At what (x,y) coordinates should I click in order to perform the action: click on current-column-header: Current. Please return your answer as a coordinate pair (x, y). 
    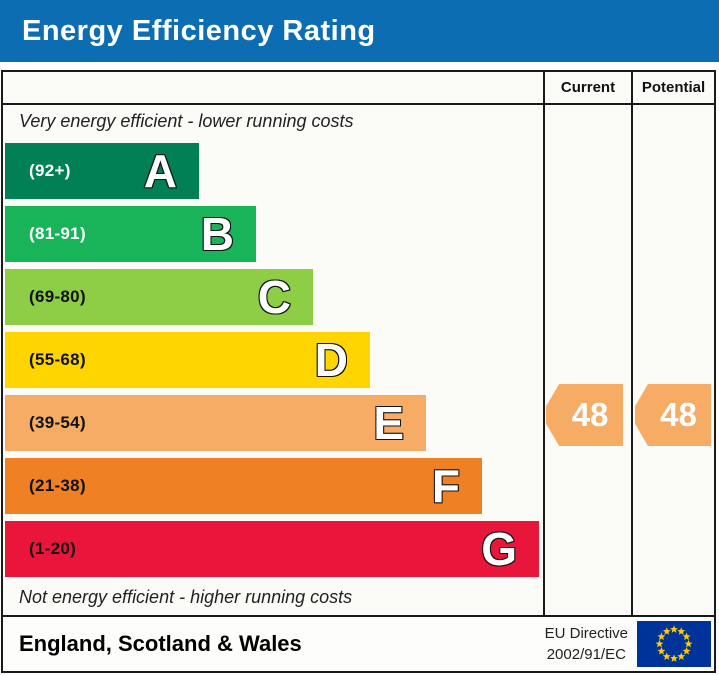
    Looking at the image, I should click on (588, 87).